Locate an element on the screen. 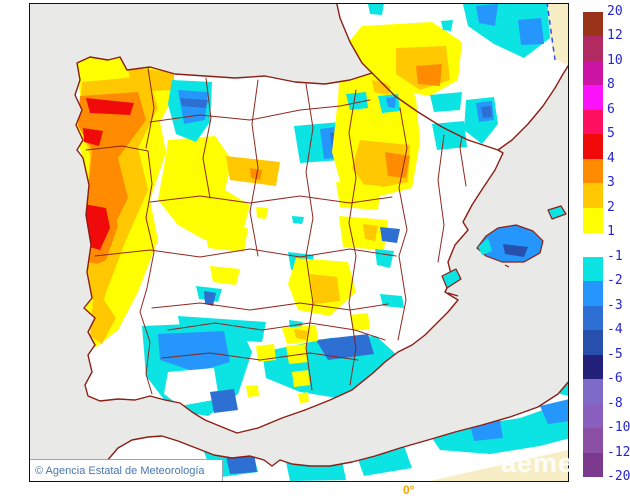 The height and width of the screenshot is (500, 630). ibiza-island is located at coordinates (451, 278).